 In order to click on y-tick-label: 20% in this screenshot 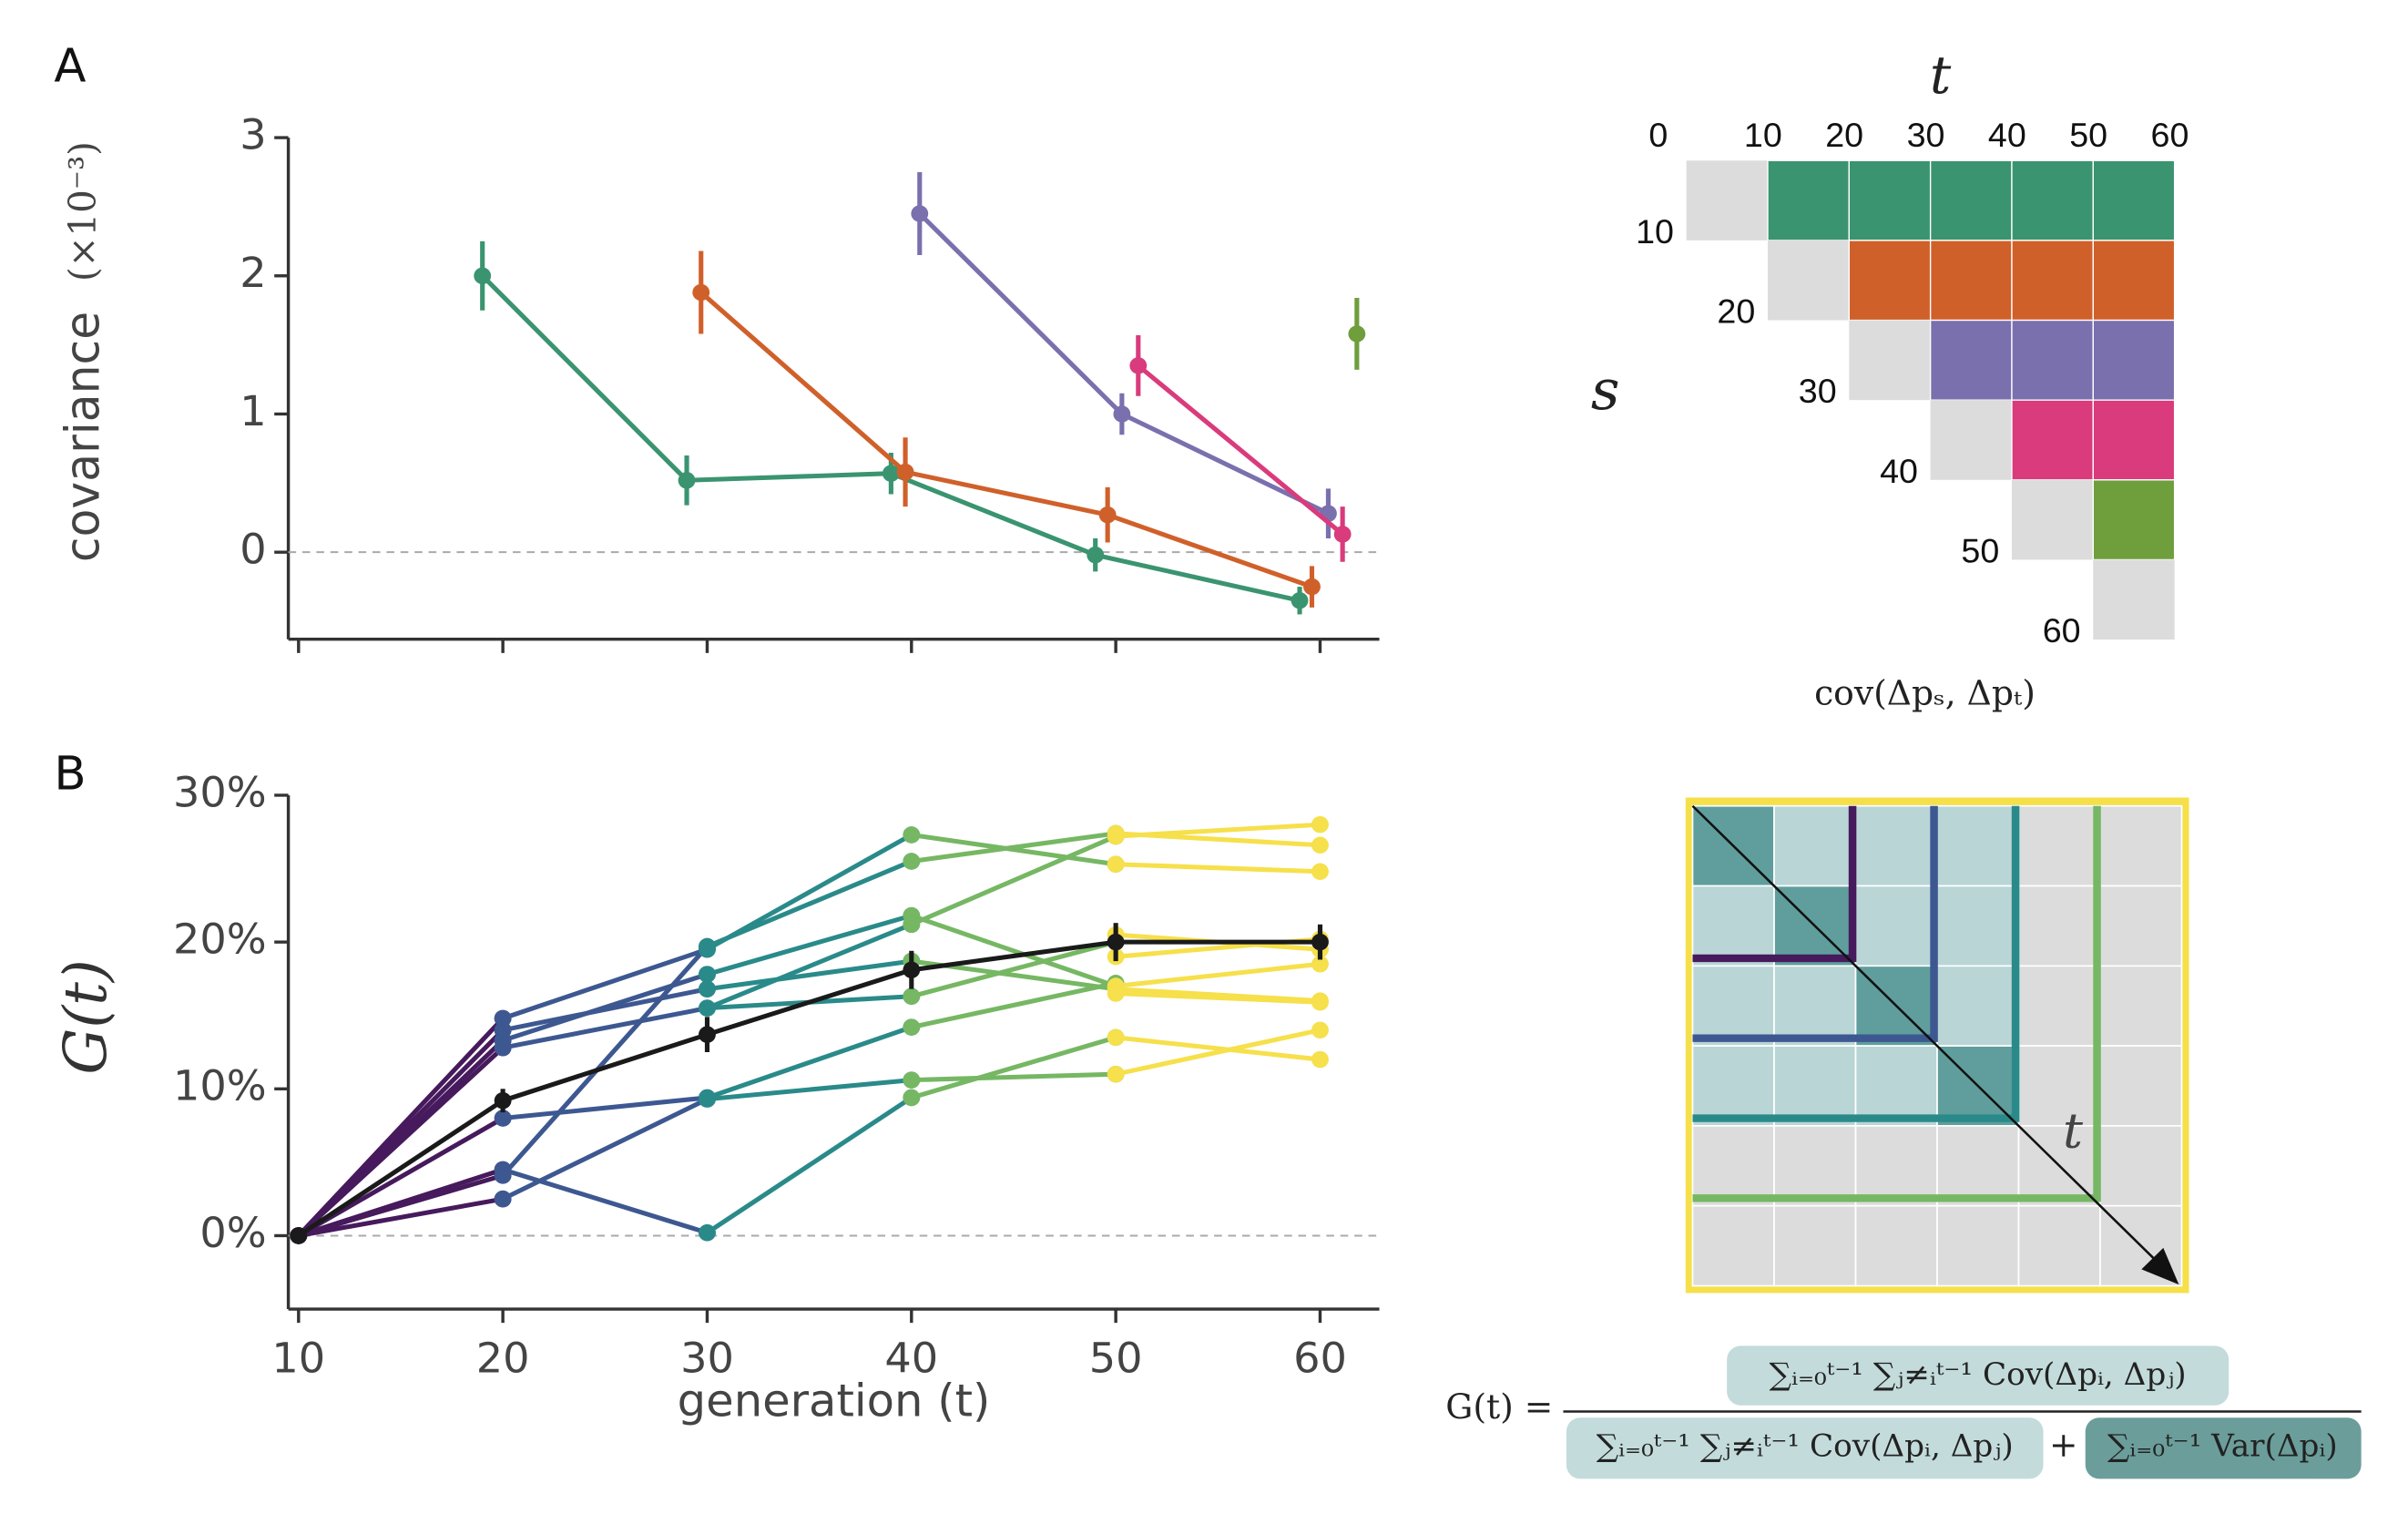, I will do `click(220, 940)`.